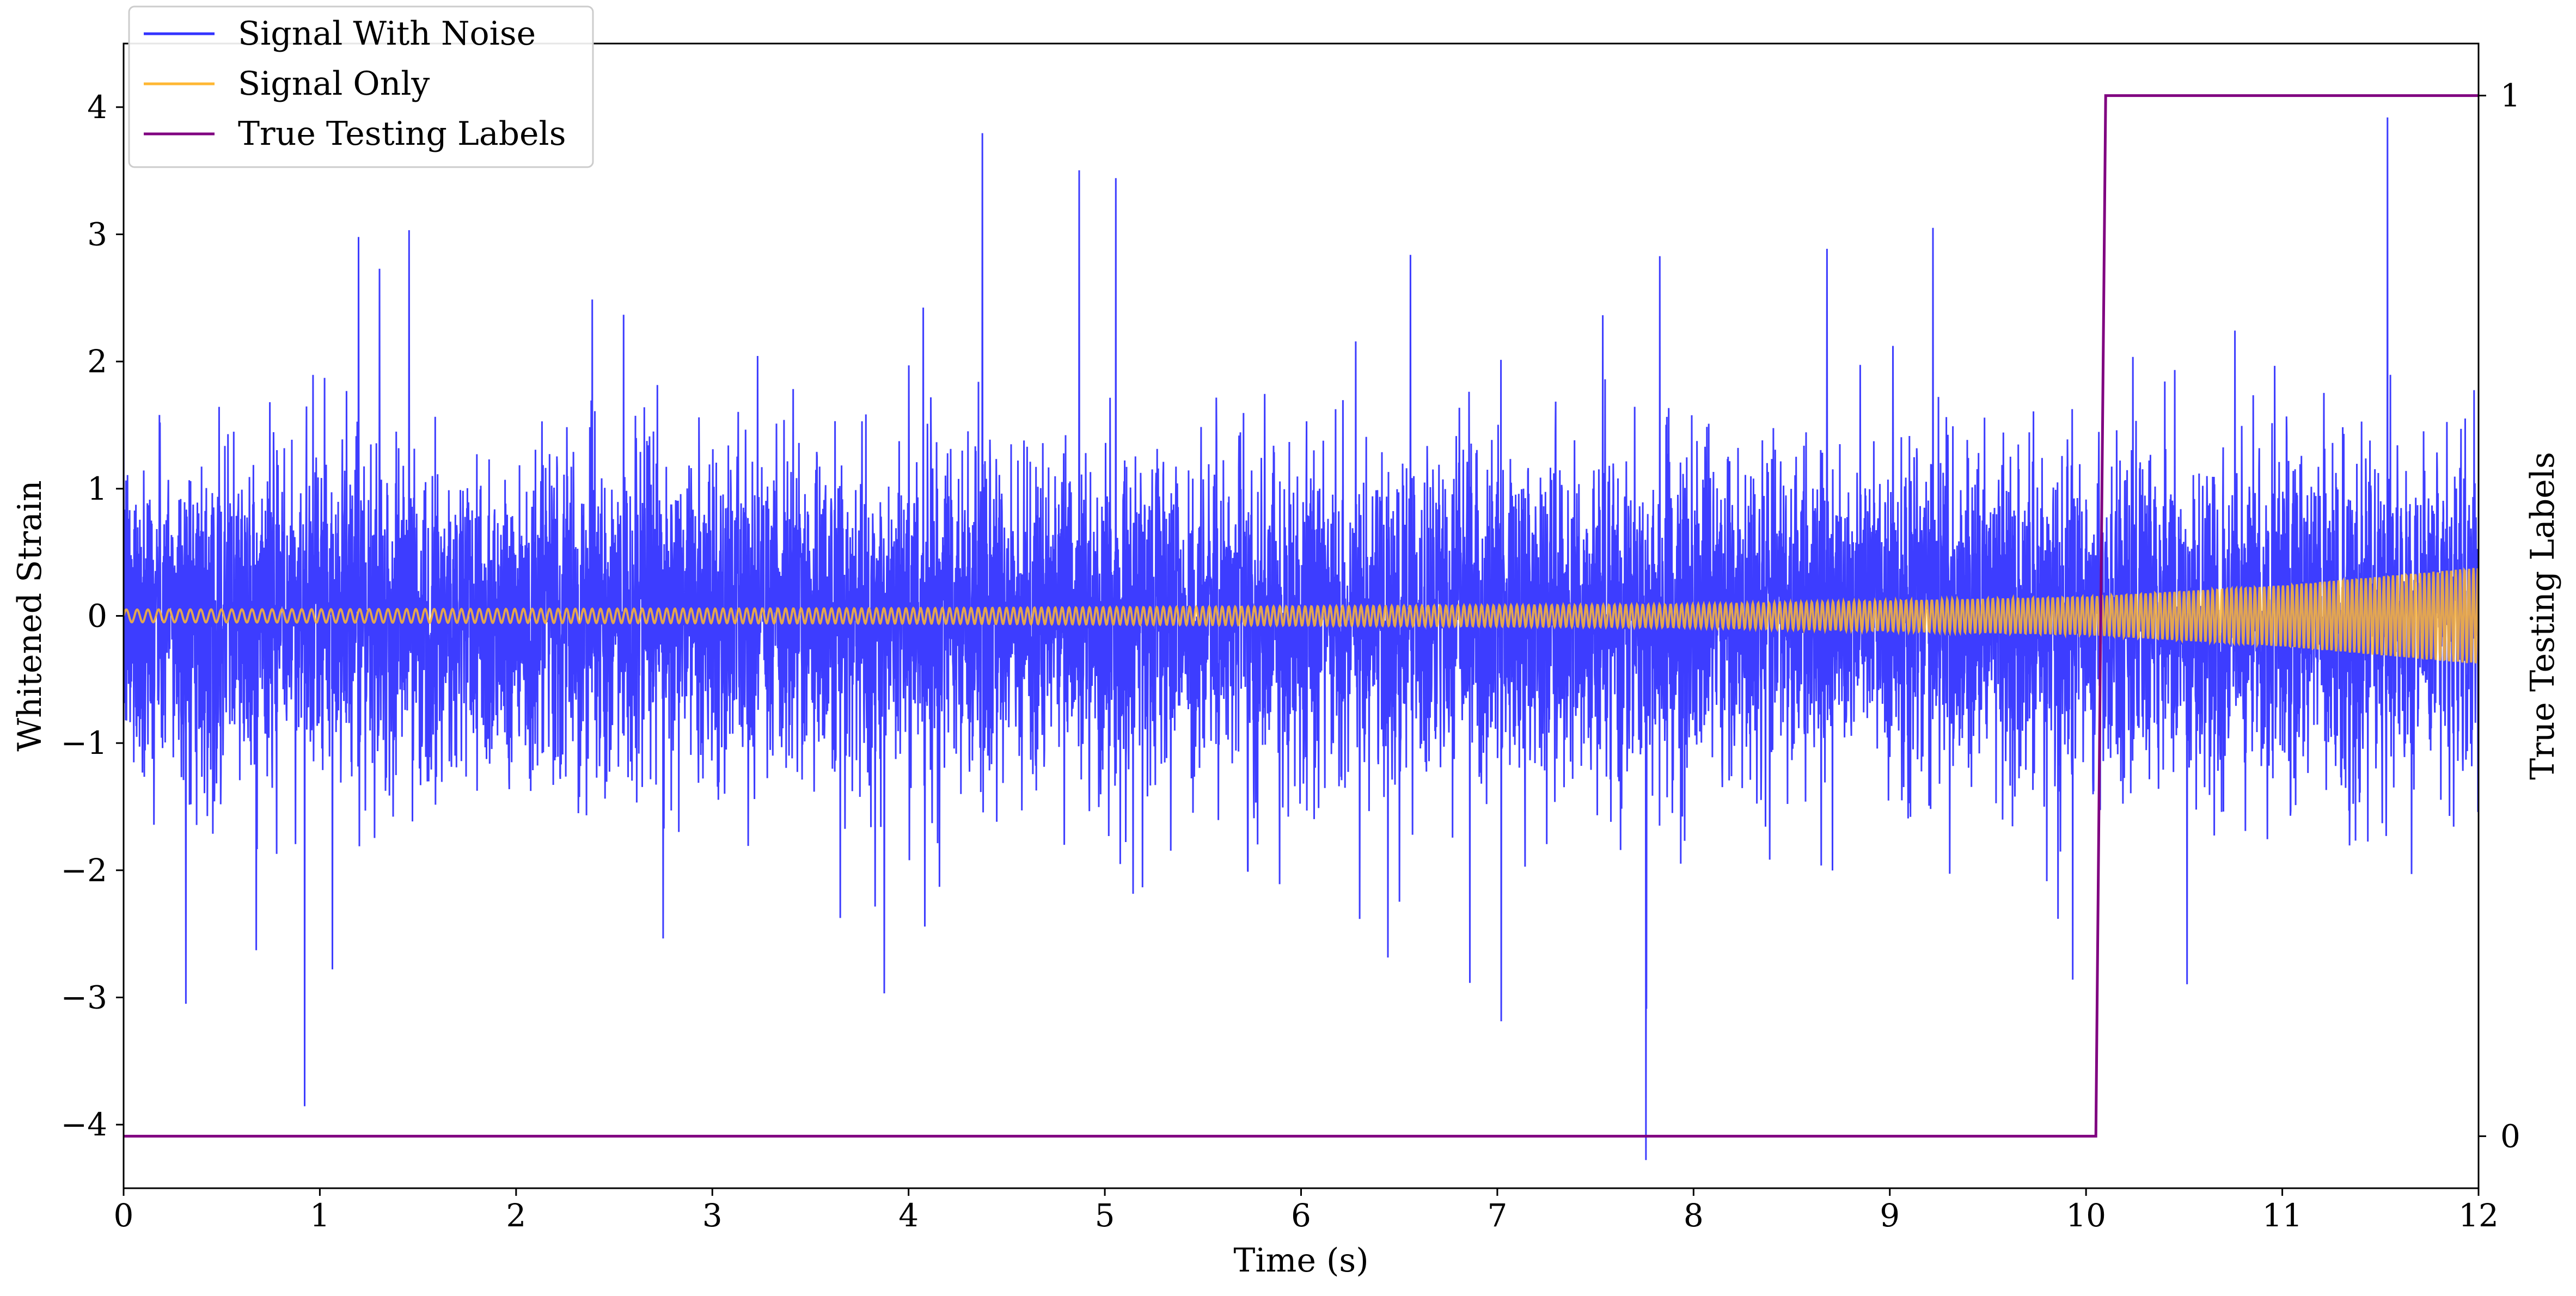  I want to click on y-tick-label: −2, so click(84, 870).